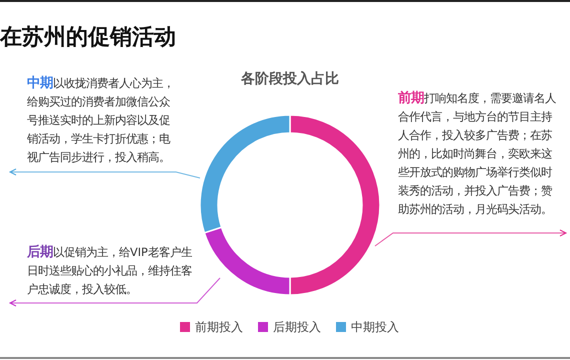 The height and width of the screenshot is (360, 570). I want to click on text: 中期以收拢消费者人心为主，给购买过的消费者加微信公众号推送实时的上新内容以及促销活动，学生卡打折优惠；电视广告同步进行，投入稍高。, so click(100, 120).